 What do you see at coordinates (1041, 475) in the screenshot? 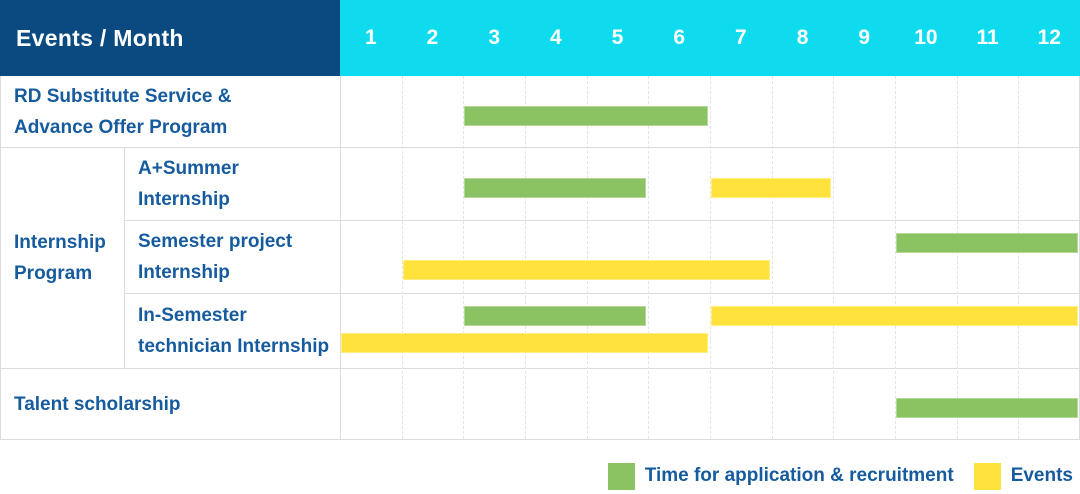
I see `legend-label: Events` at bounding box center [1041, 475].